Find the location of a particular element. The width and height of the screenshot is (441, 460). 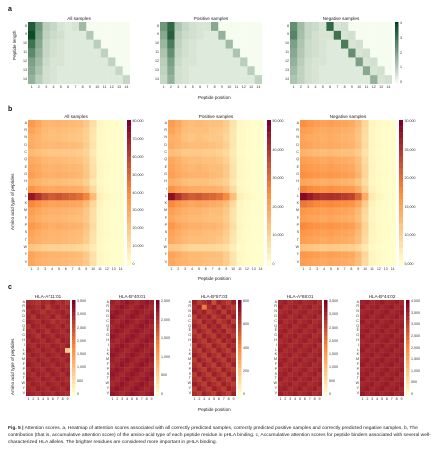

panel-b-heatmap-1-row-label: L is located at coordinates (26, 195).